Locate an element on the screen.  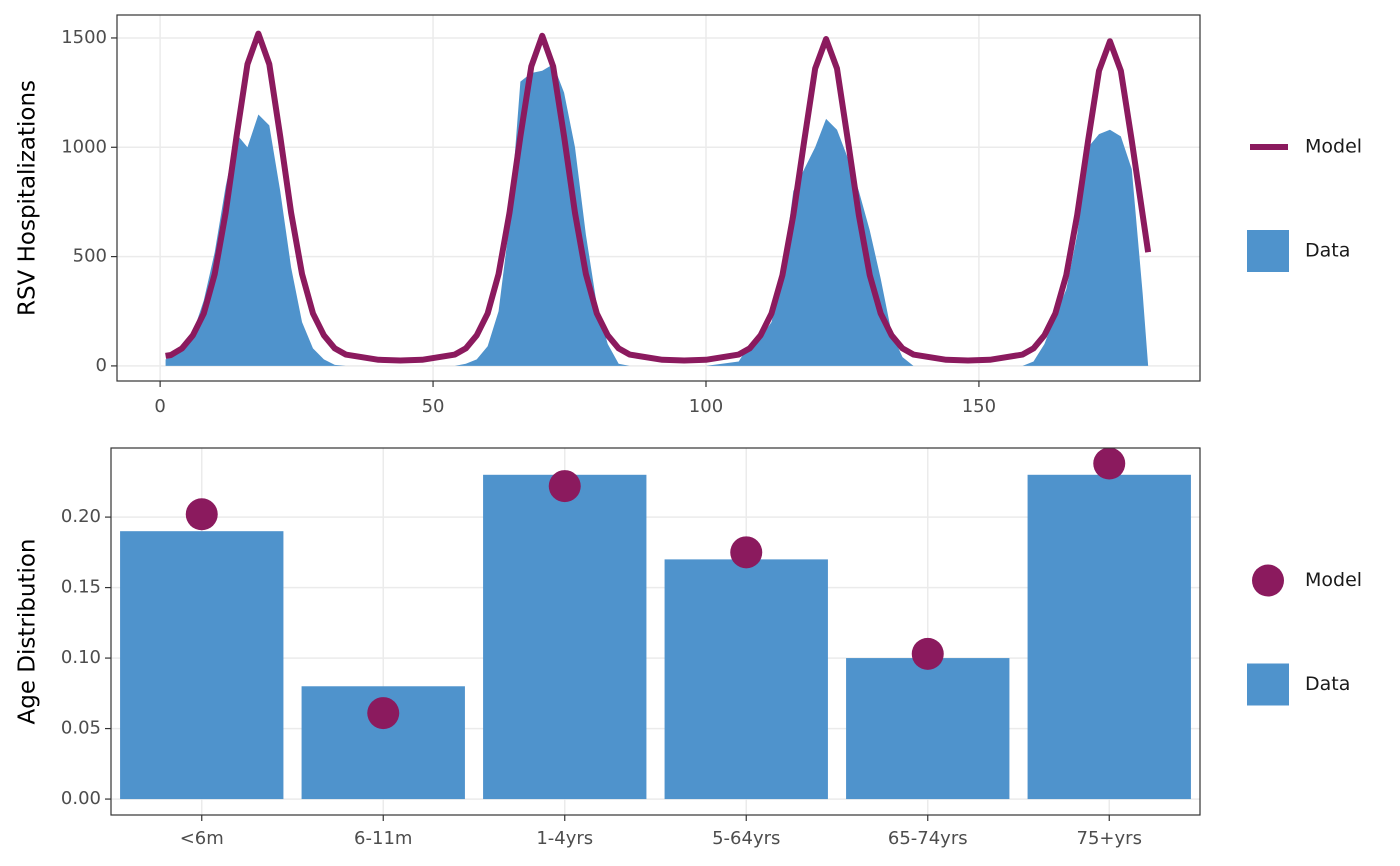
y-tick-label: 0.05 is located at coordinates (81, 728).